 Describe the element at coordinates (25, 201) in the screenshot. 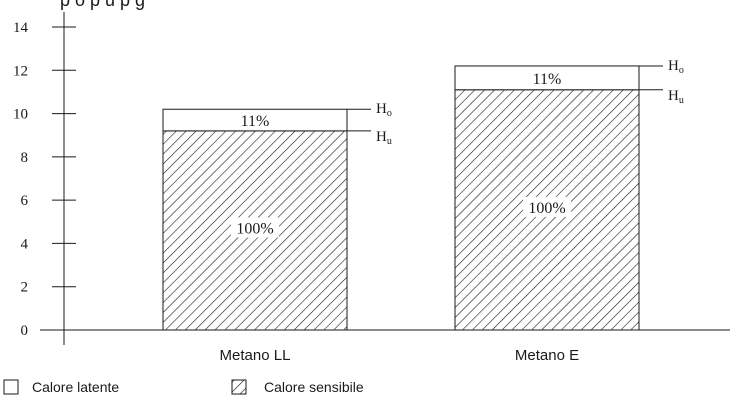

I see `y-tick-label: 6` at that location.